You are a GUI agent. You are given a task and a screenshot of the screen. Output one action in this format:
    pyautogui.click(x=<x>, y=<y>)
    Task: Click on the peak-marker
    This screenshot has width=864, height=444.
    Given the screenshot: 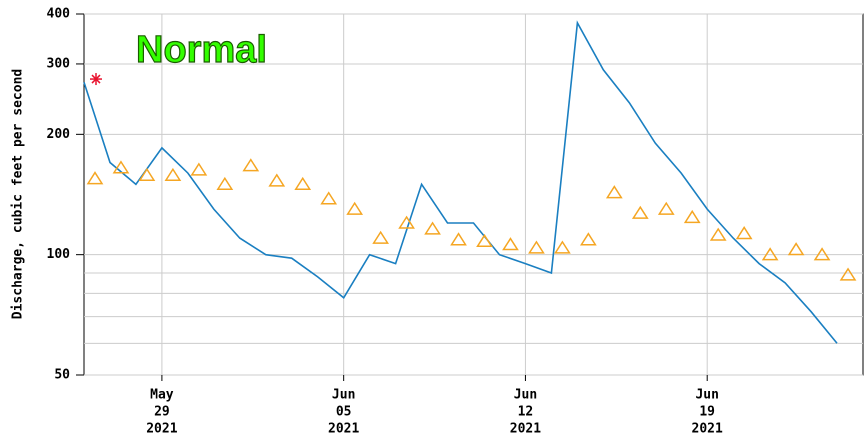 What is the action you would take?
    pyautogui.click(x=96, y=79)
    